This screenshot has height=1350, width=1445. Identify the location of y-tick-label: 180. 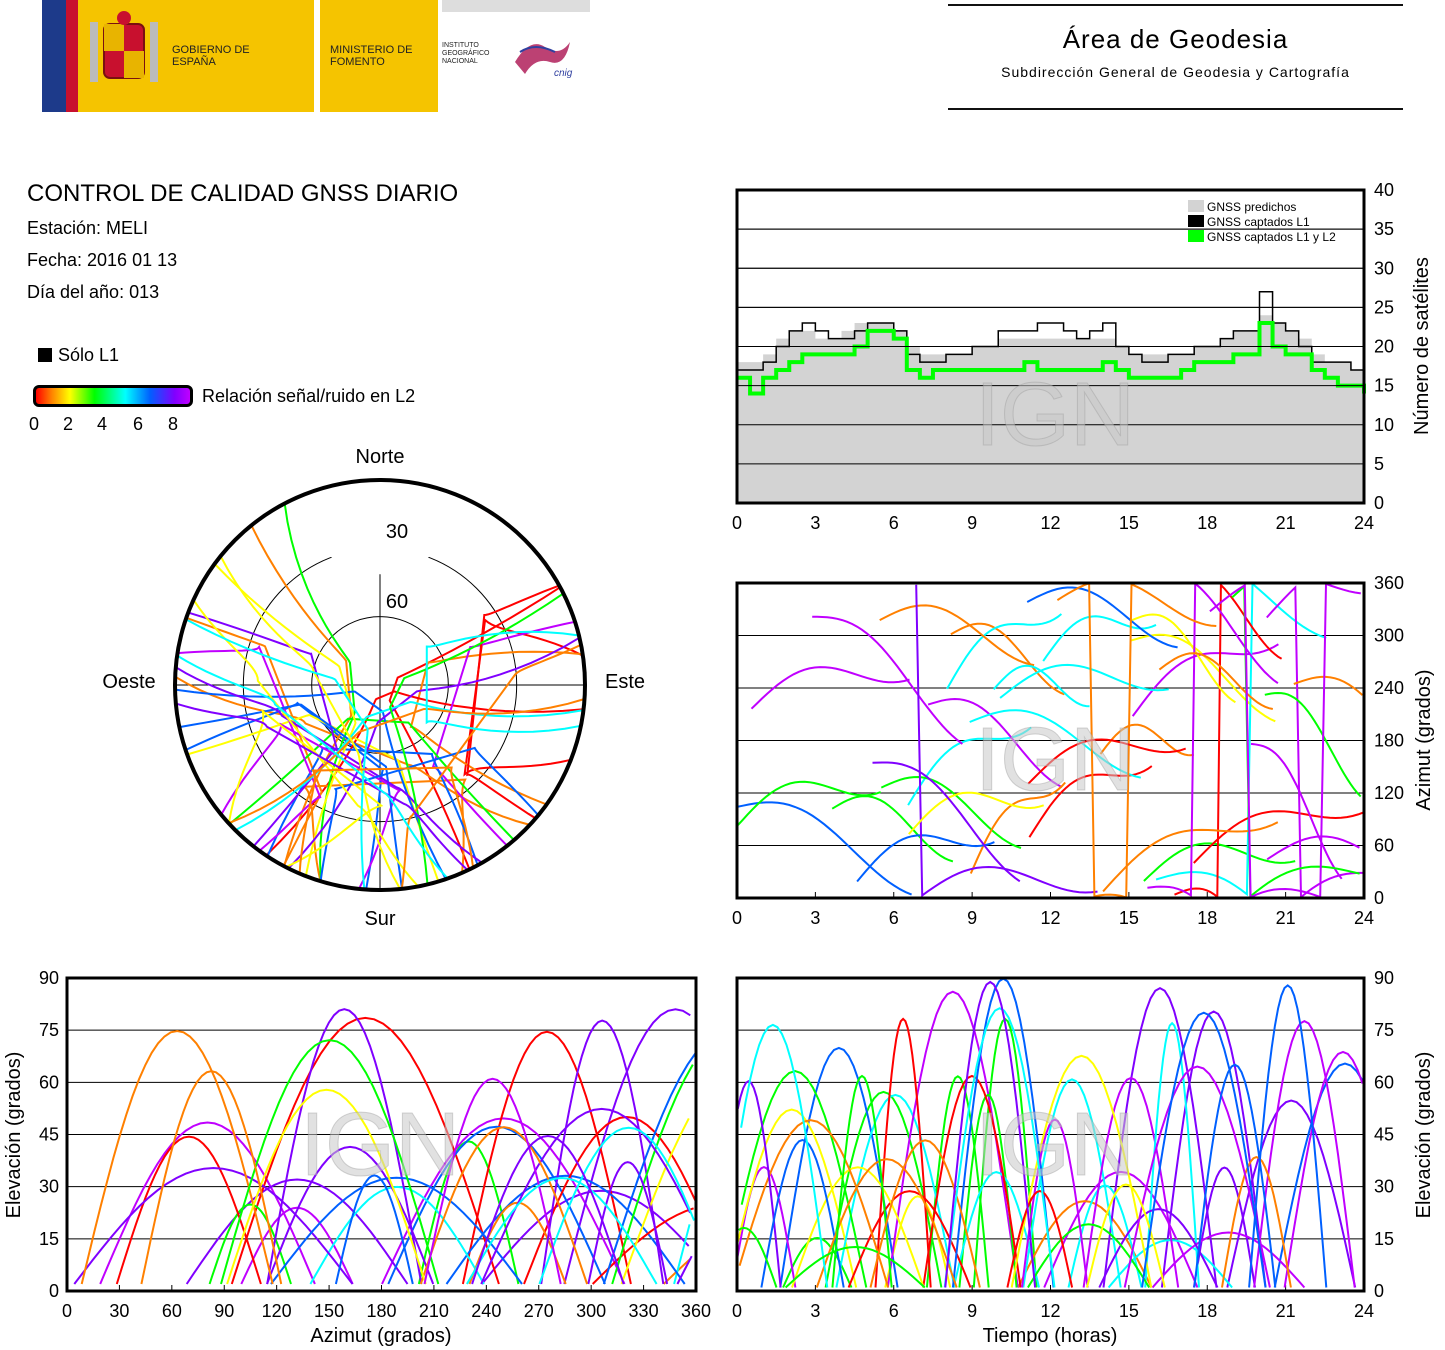
(1389, 741).